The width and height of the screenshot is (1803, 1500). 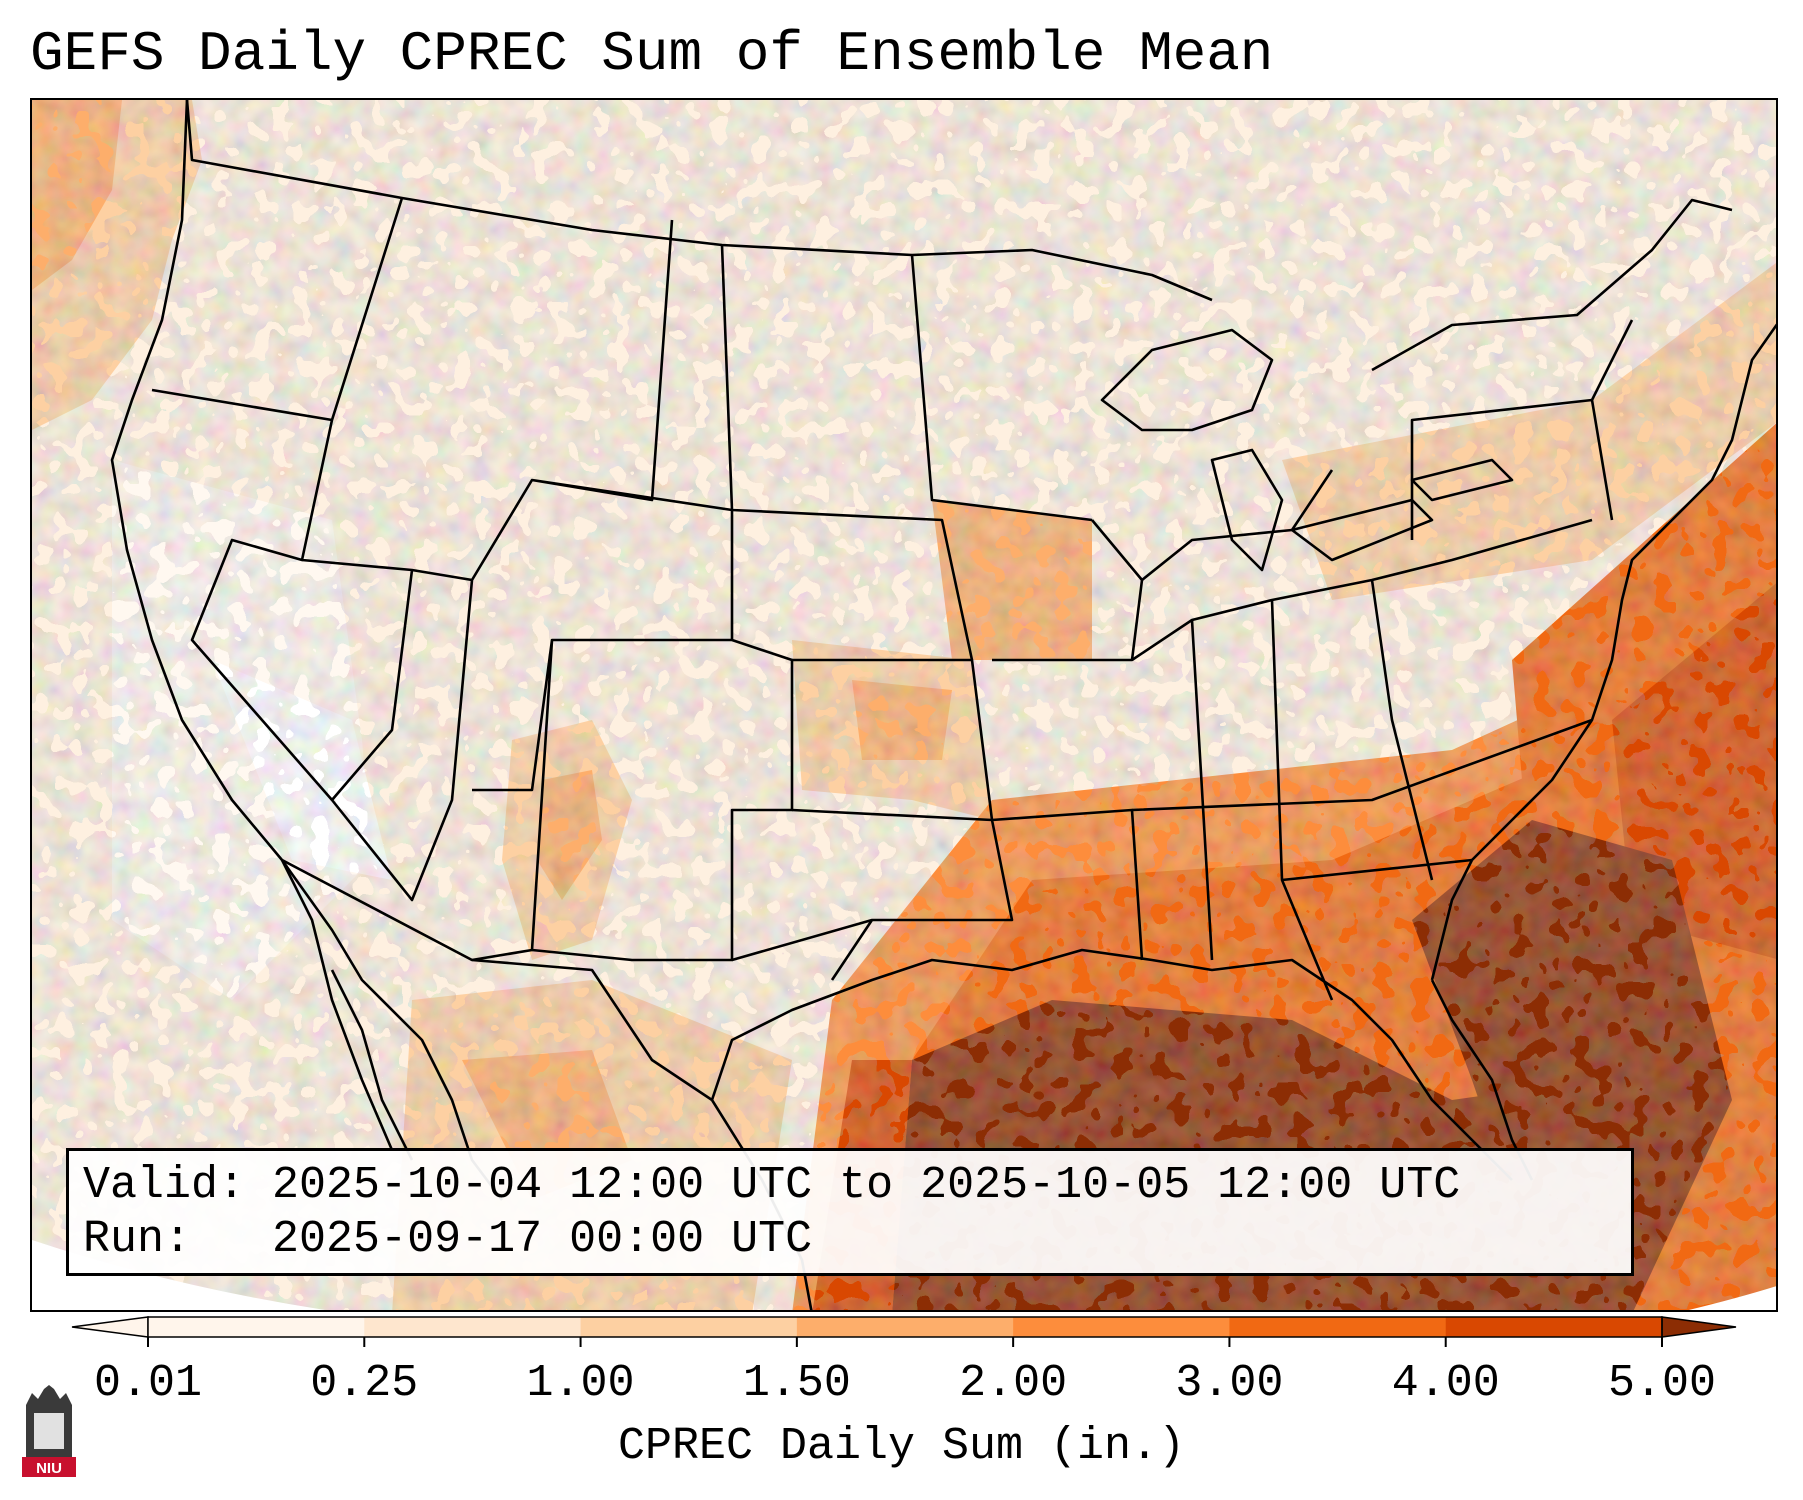 I want to click on logo-banner, so click(x=49, y=1467).